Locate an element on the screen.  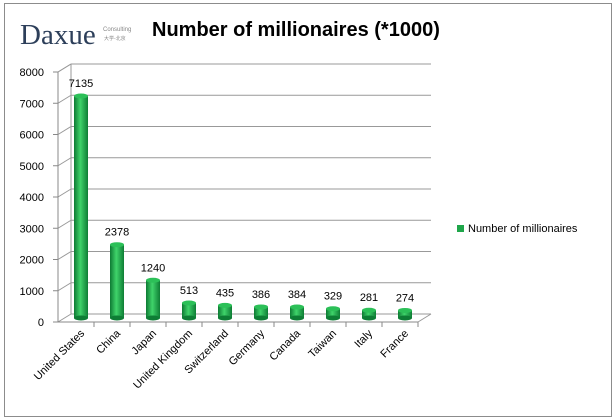
data-label: 281 is located at coordinates (369, 298).